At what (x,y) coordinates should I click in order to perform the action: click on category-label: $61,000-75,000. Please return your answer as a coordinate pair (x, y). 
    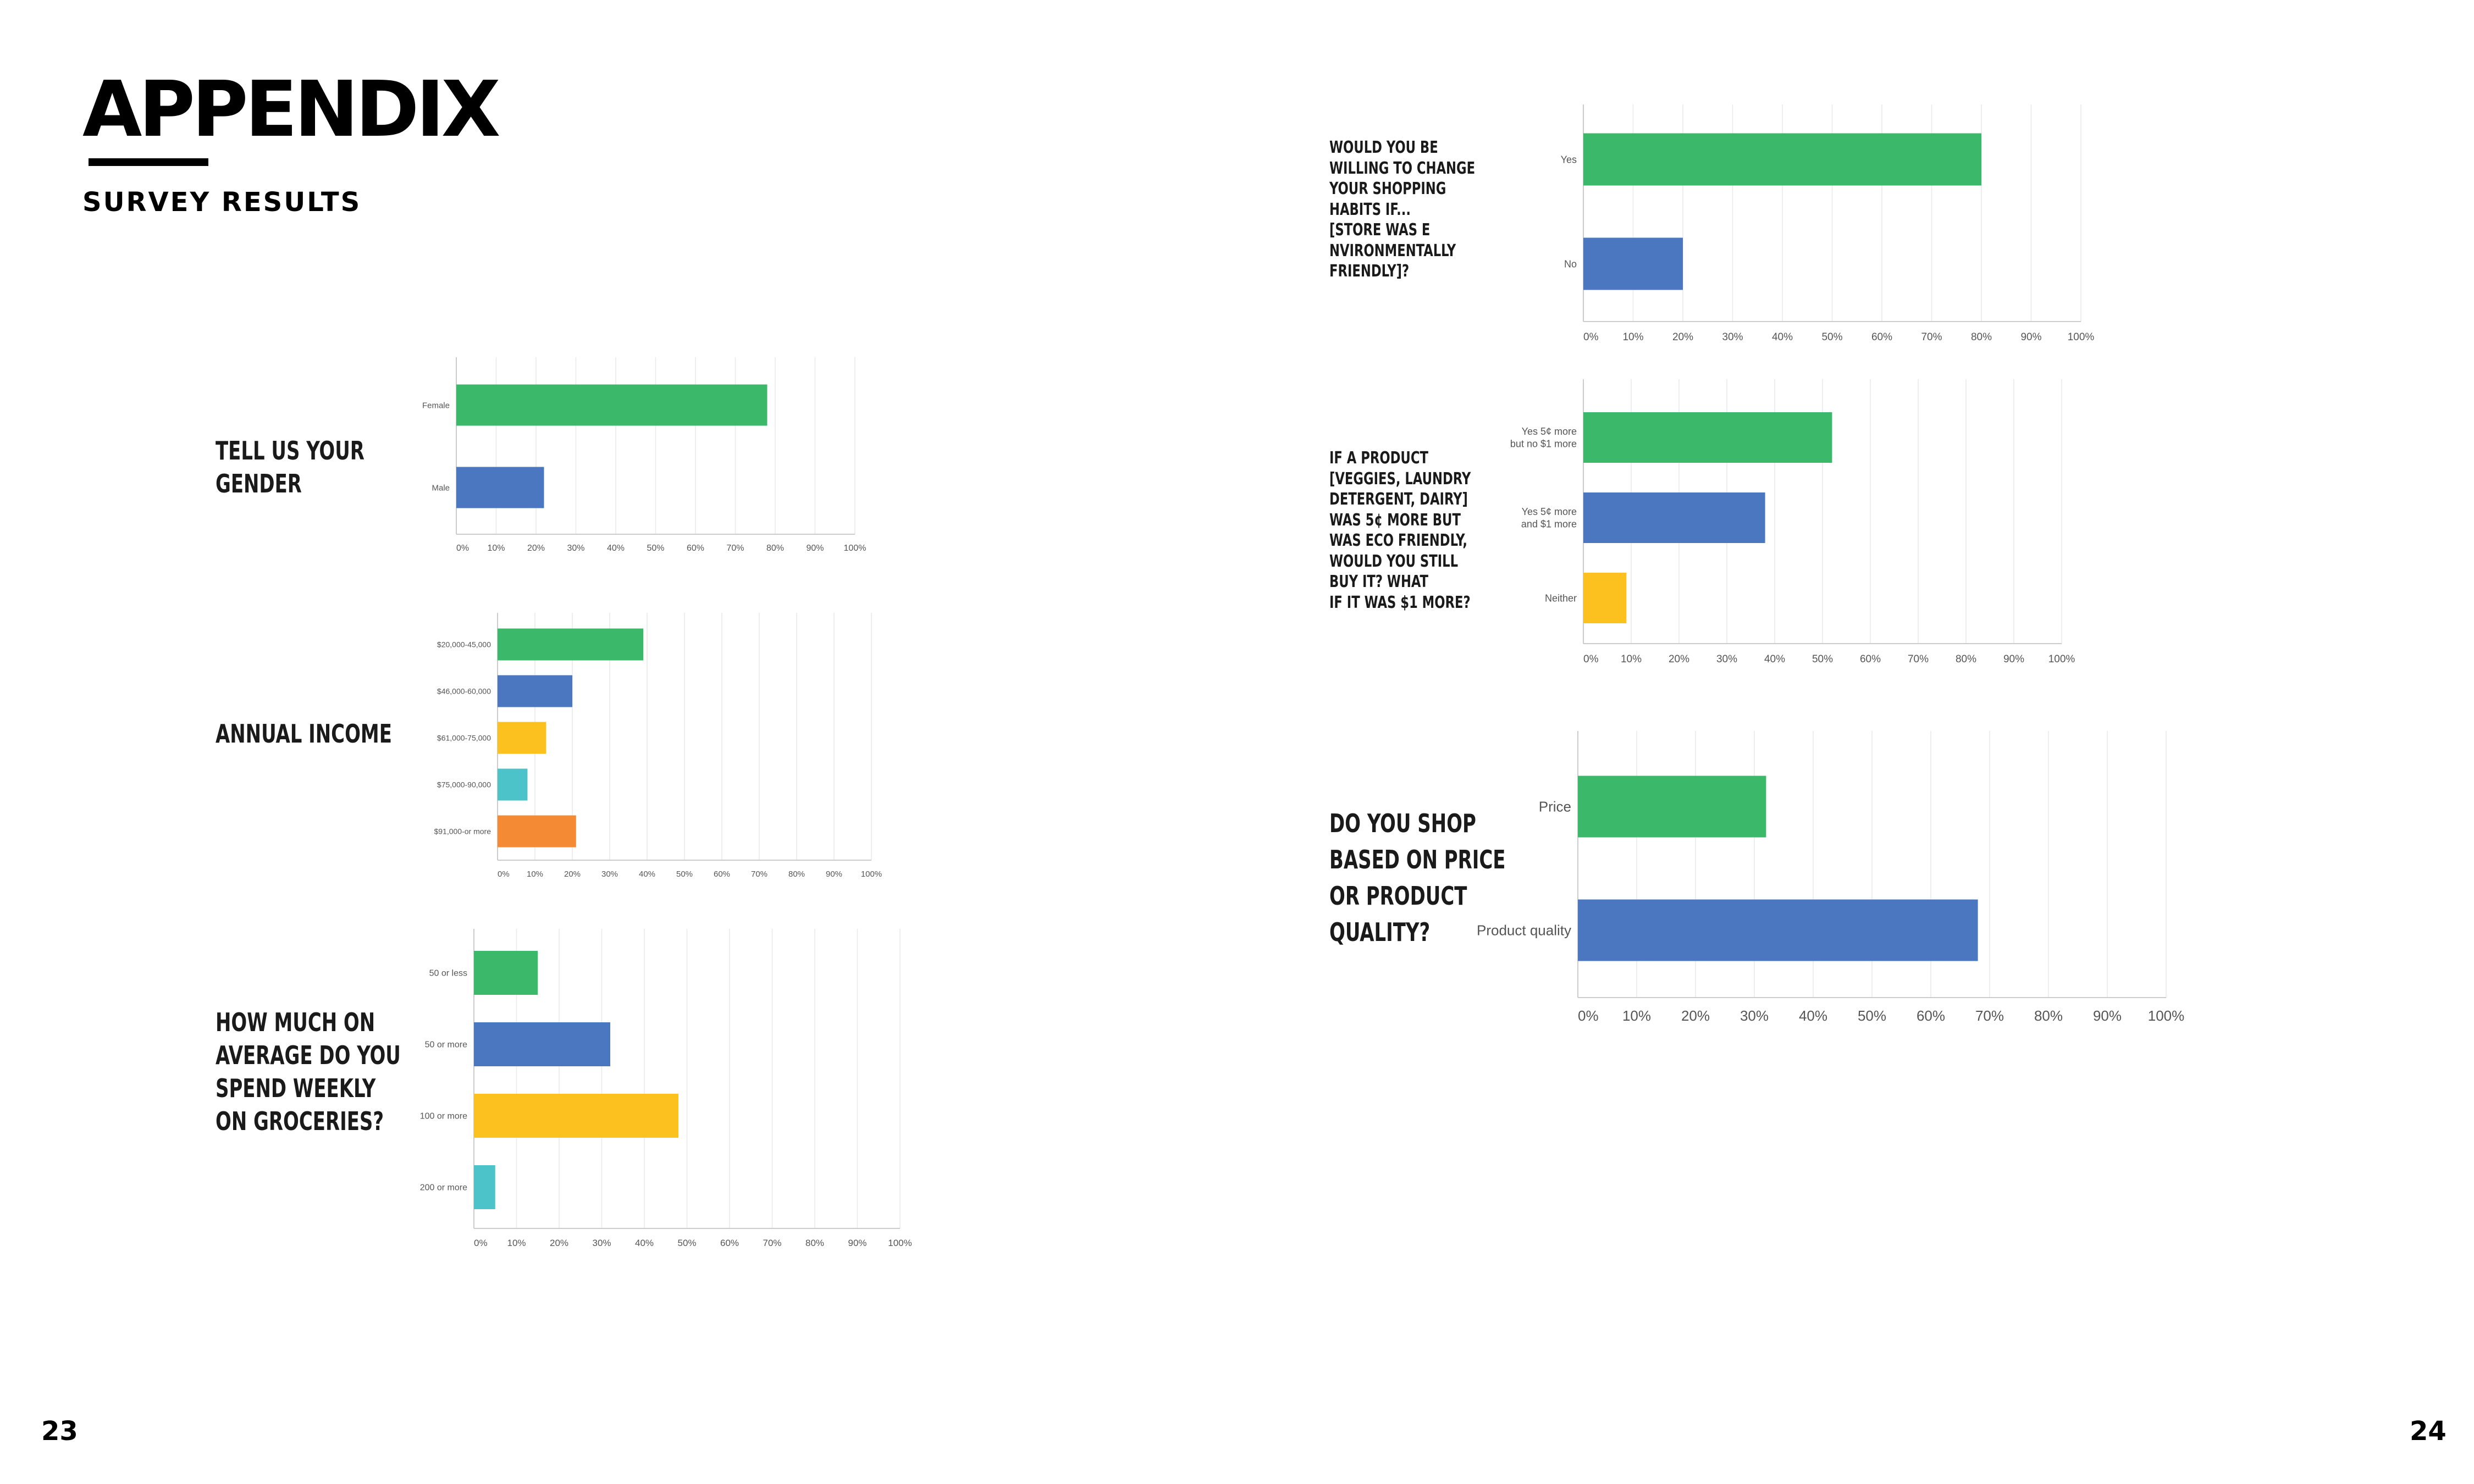
    Looking at the image, I should click on (464, 737).